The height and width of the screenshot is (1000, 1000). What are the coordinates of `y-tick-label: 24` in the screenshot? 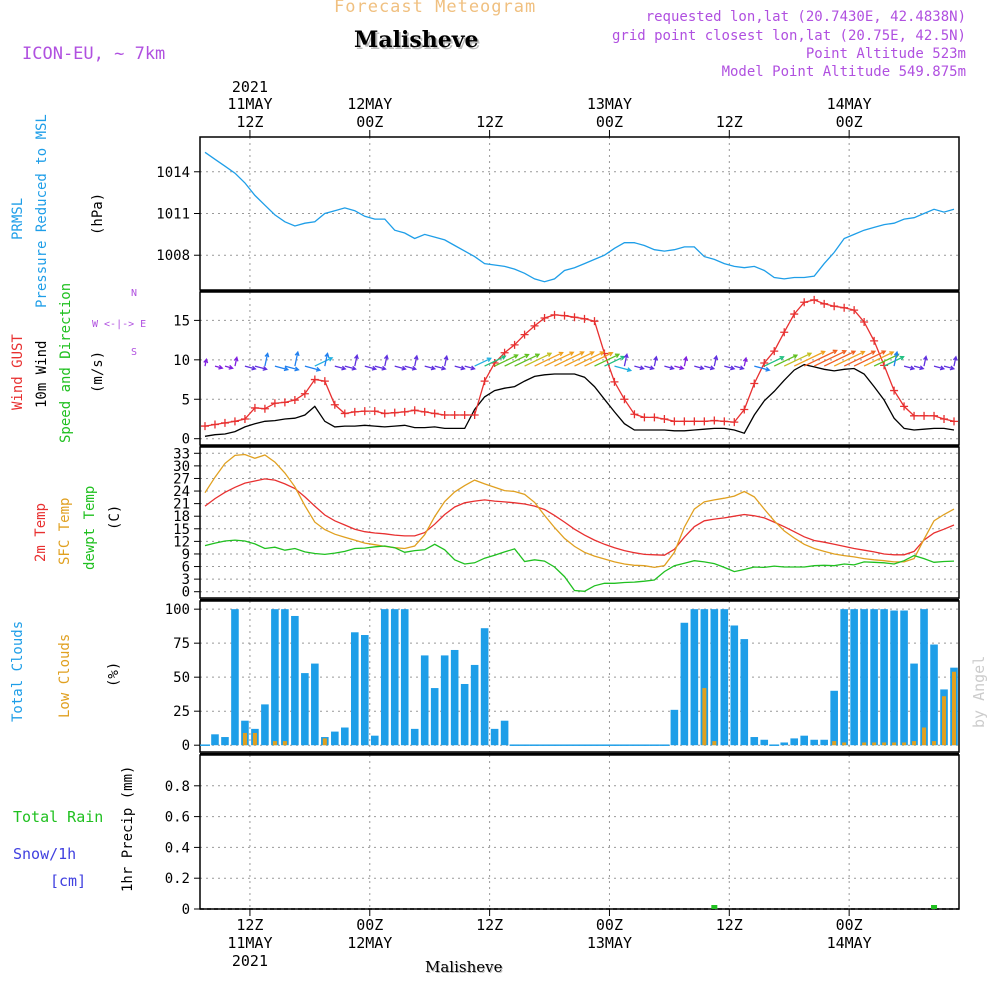 It's located at (181, 492).